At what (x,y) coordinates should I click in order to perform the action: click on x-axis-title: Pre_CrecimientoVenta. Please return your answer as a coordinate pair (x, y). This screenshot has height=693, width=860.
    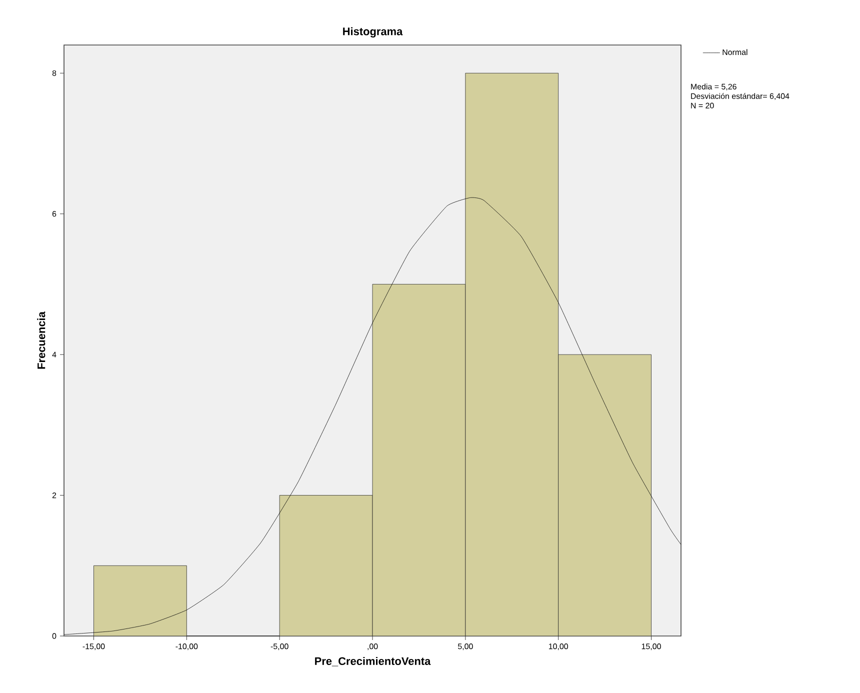
    Looking at the image, I should click on (373, 661).